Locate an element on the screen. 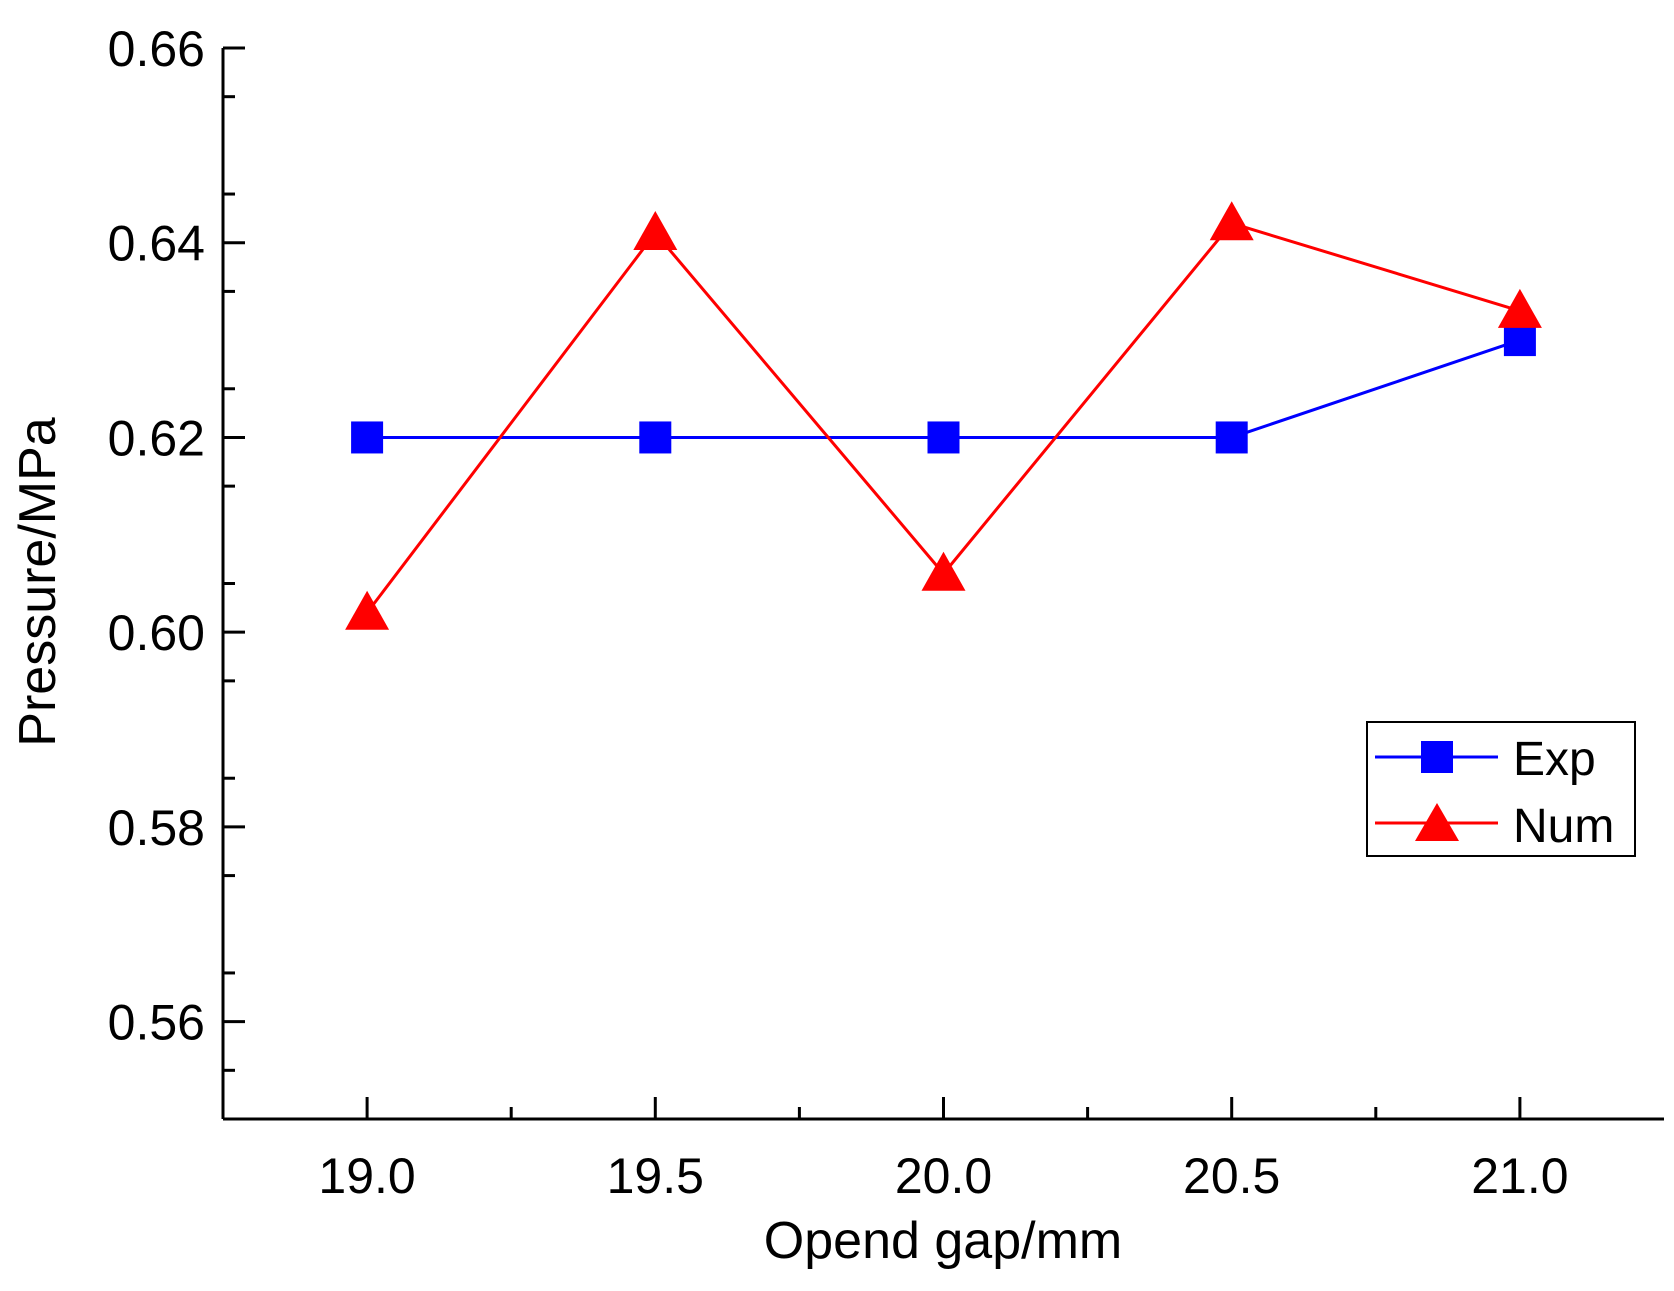 This screenshot has height=1291, width=1674. legend-box is located at coordinates (1501, 789).